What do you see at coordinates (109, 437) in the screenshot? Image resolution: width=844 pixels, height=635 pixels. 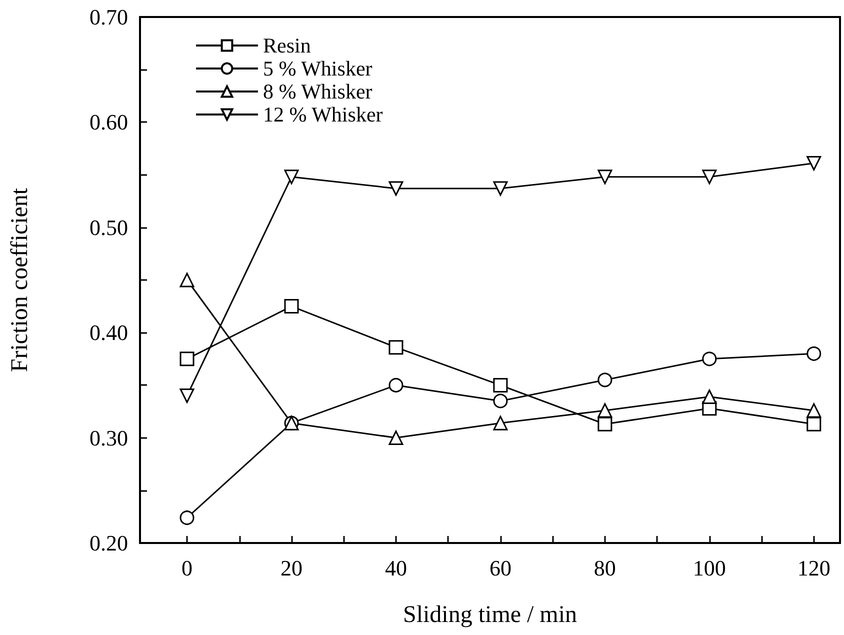 I see `y-tick-label: 0.30` at bounding box center [109, 437].